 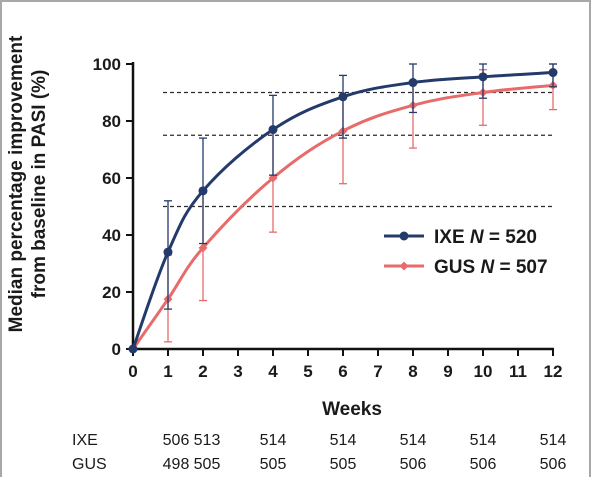 What do you see at coordinates (404, 266) in the screenshot?
I see `legend-marker-gus` at bounding box center [404, 266].